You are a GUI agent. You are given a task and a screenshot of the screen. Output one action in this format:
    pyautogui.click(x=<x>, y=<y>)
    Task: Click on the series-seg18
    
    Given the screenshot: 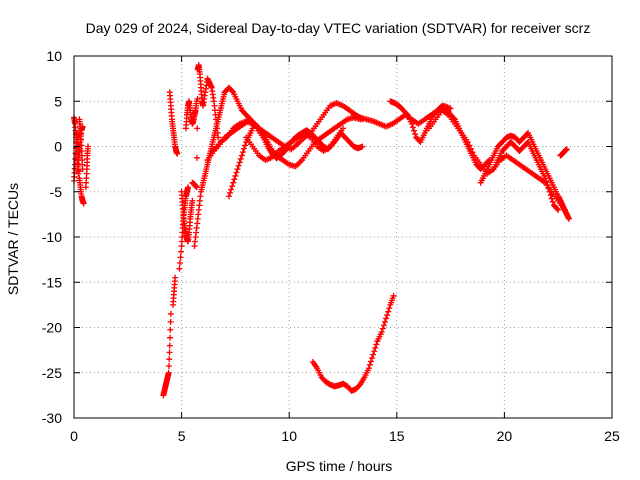 What is the action you would take?
    pyautogui.click(x=353, y=343)
    